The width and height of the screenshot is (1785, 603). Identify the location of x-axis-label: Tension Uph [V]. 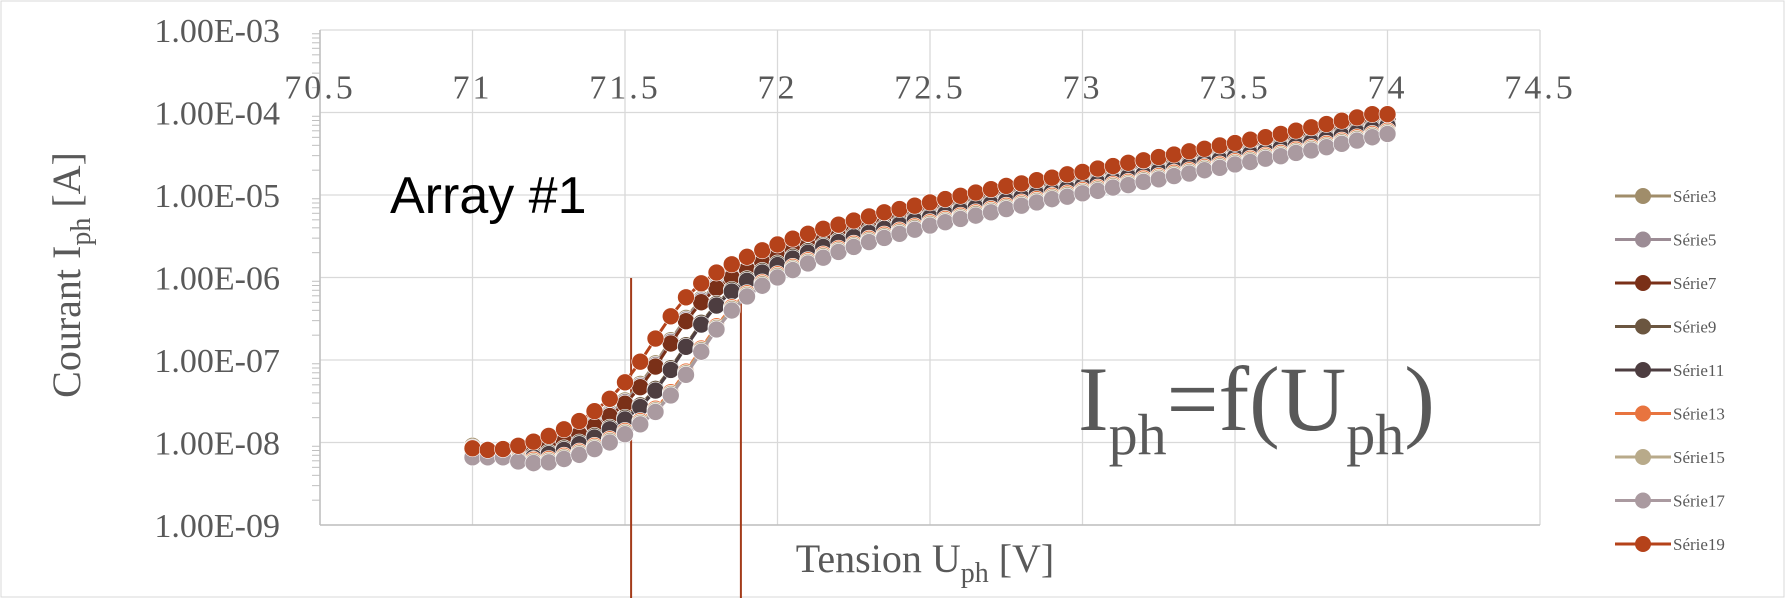
(925, 562).